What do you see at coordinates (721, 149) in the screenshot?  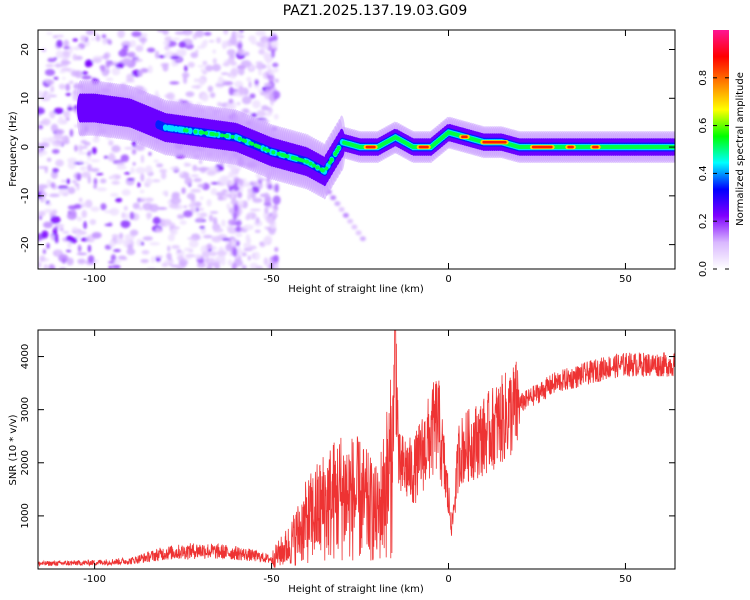 I see `colorbar-gradient` at bounding box center [721, 149].